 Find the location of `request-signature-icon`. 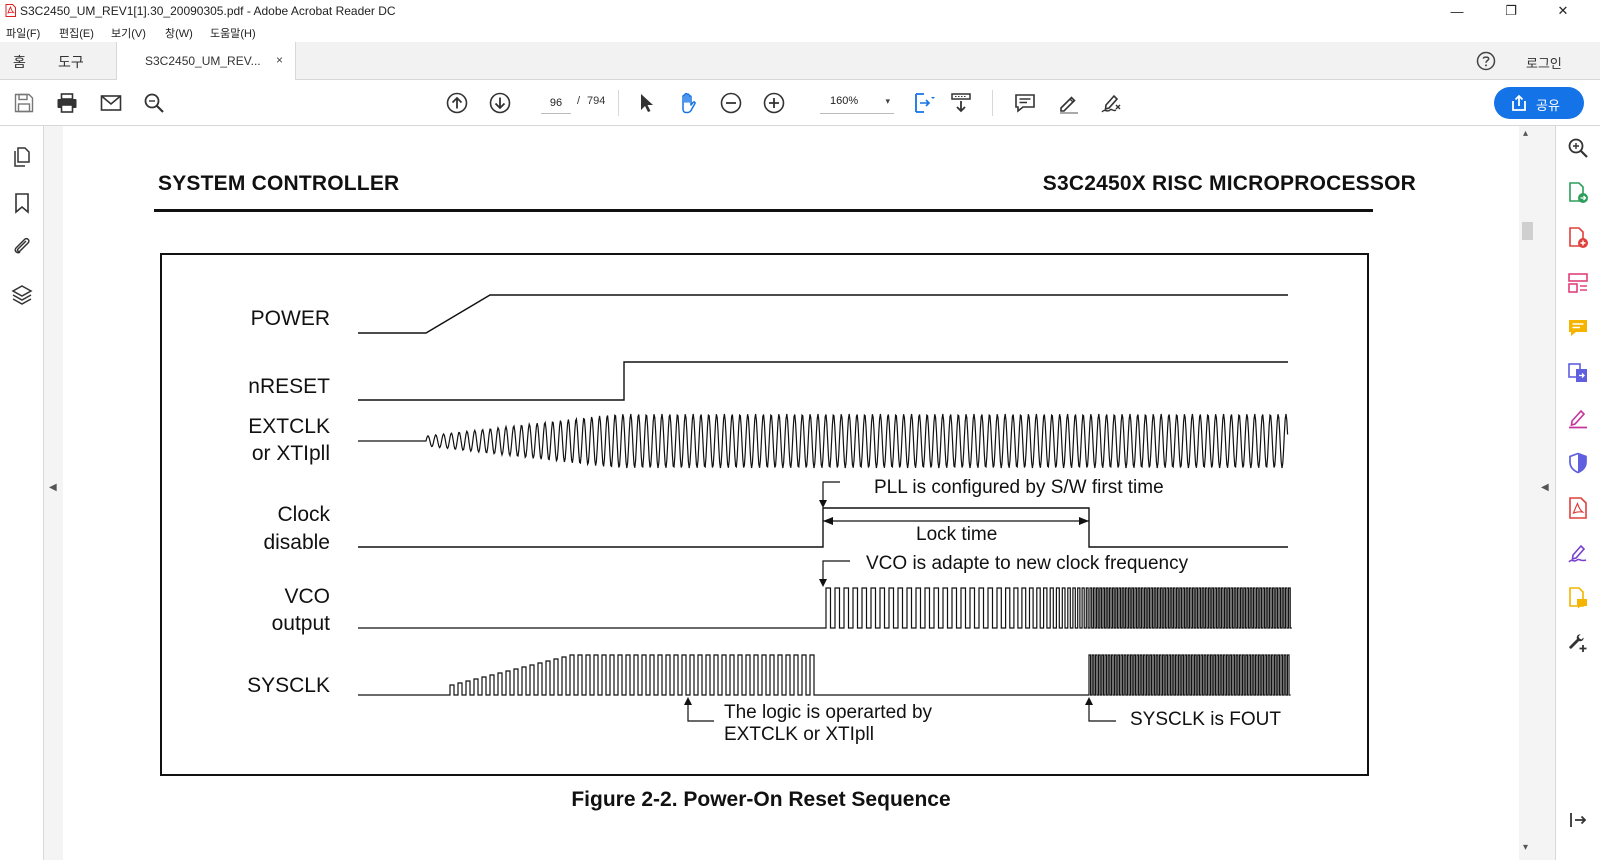

request-signature-icon is located at coordinates (1578, 553).